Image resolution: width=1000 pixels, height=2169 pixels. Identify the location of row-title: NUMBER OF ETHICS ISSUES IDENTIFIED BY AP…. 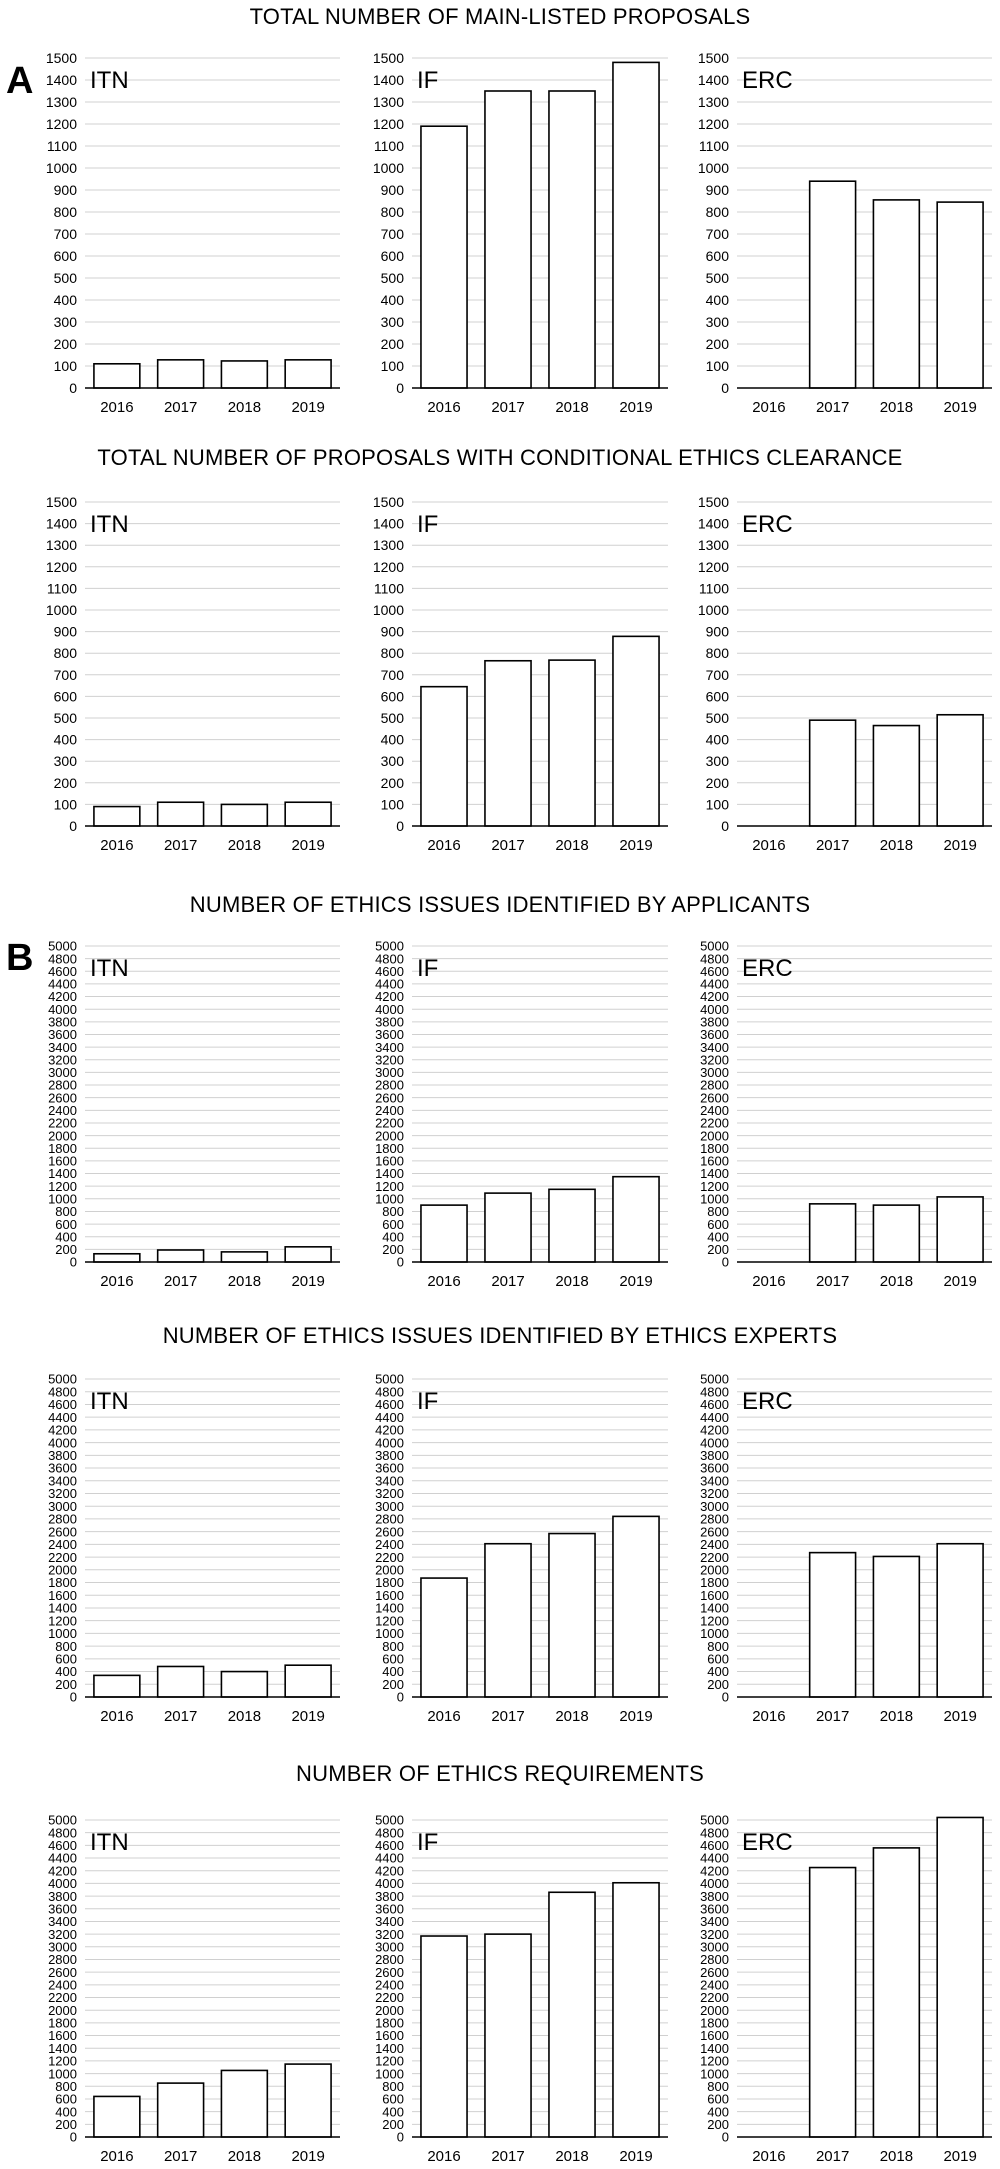
(500, 904).